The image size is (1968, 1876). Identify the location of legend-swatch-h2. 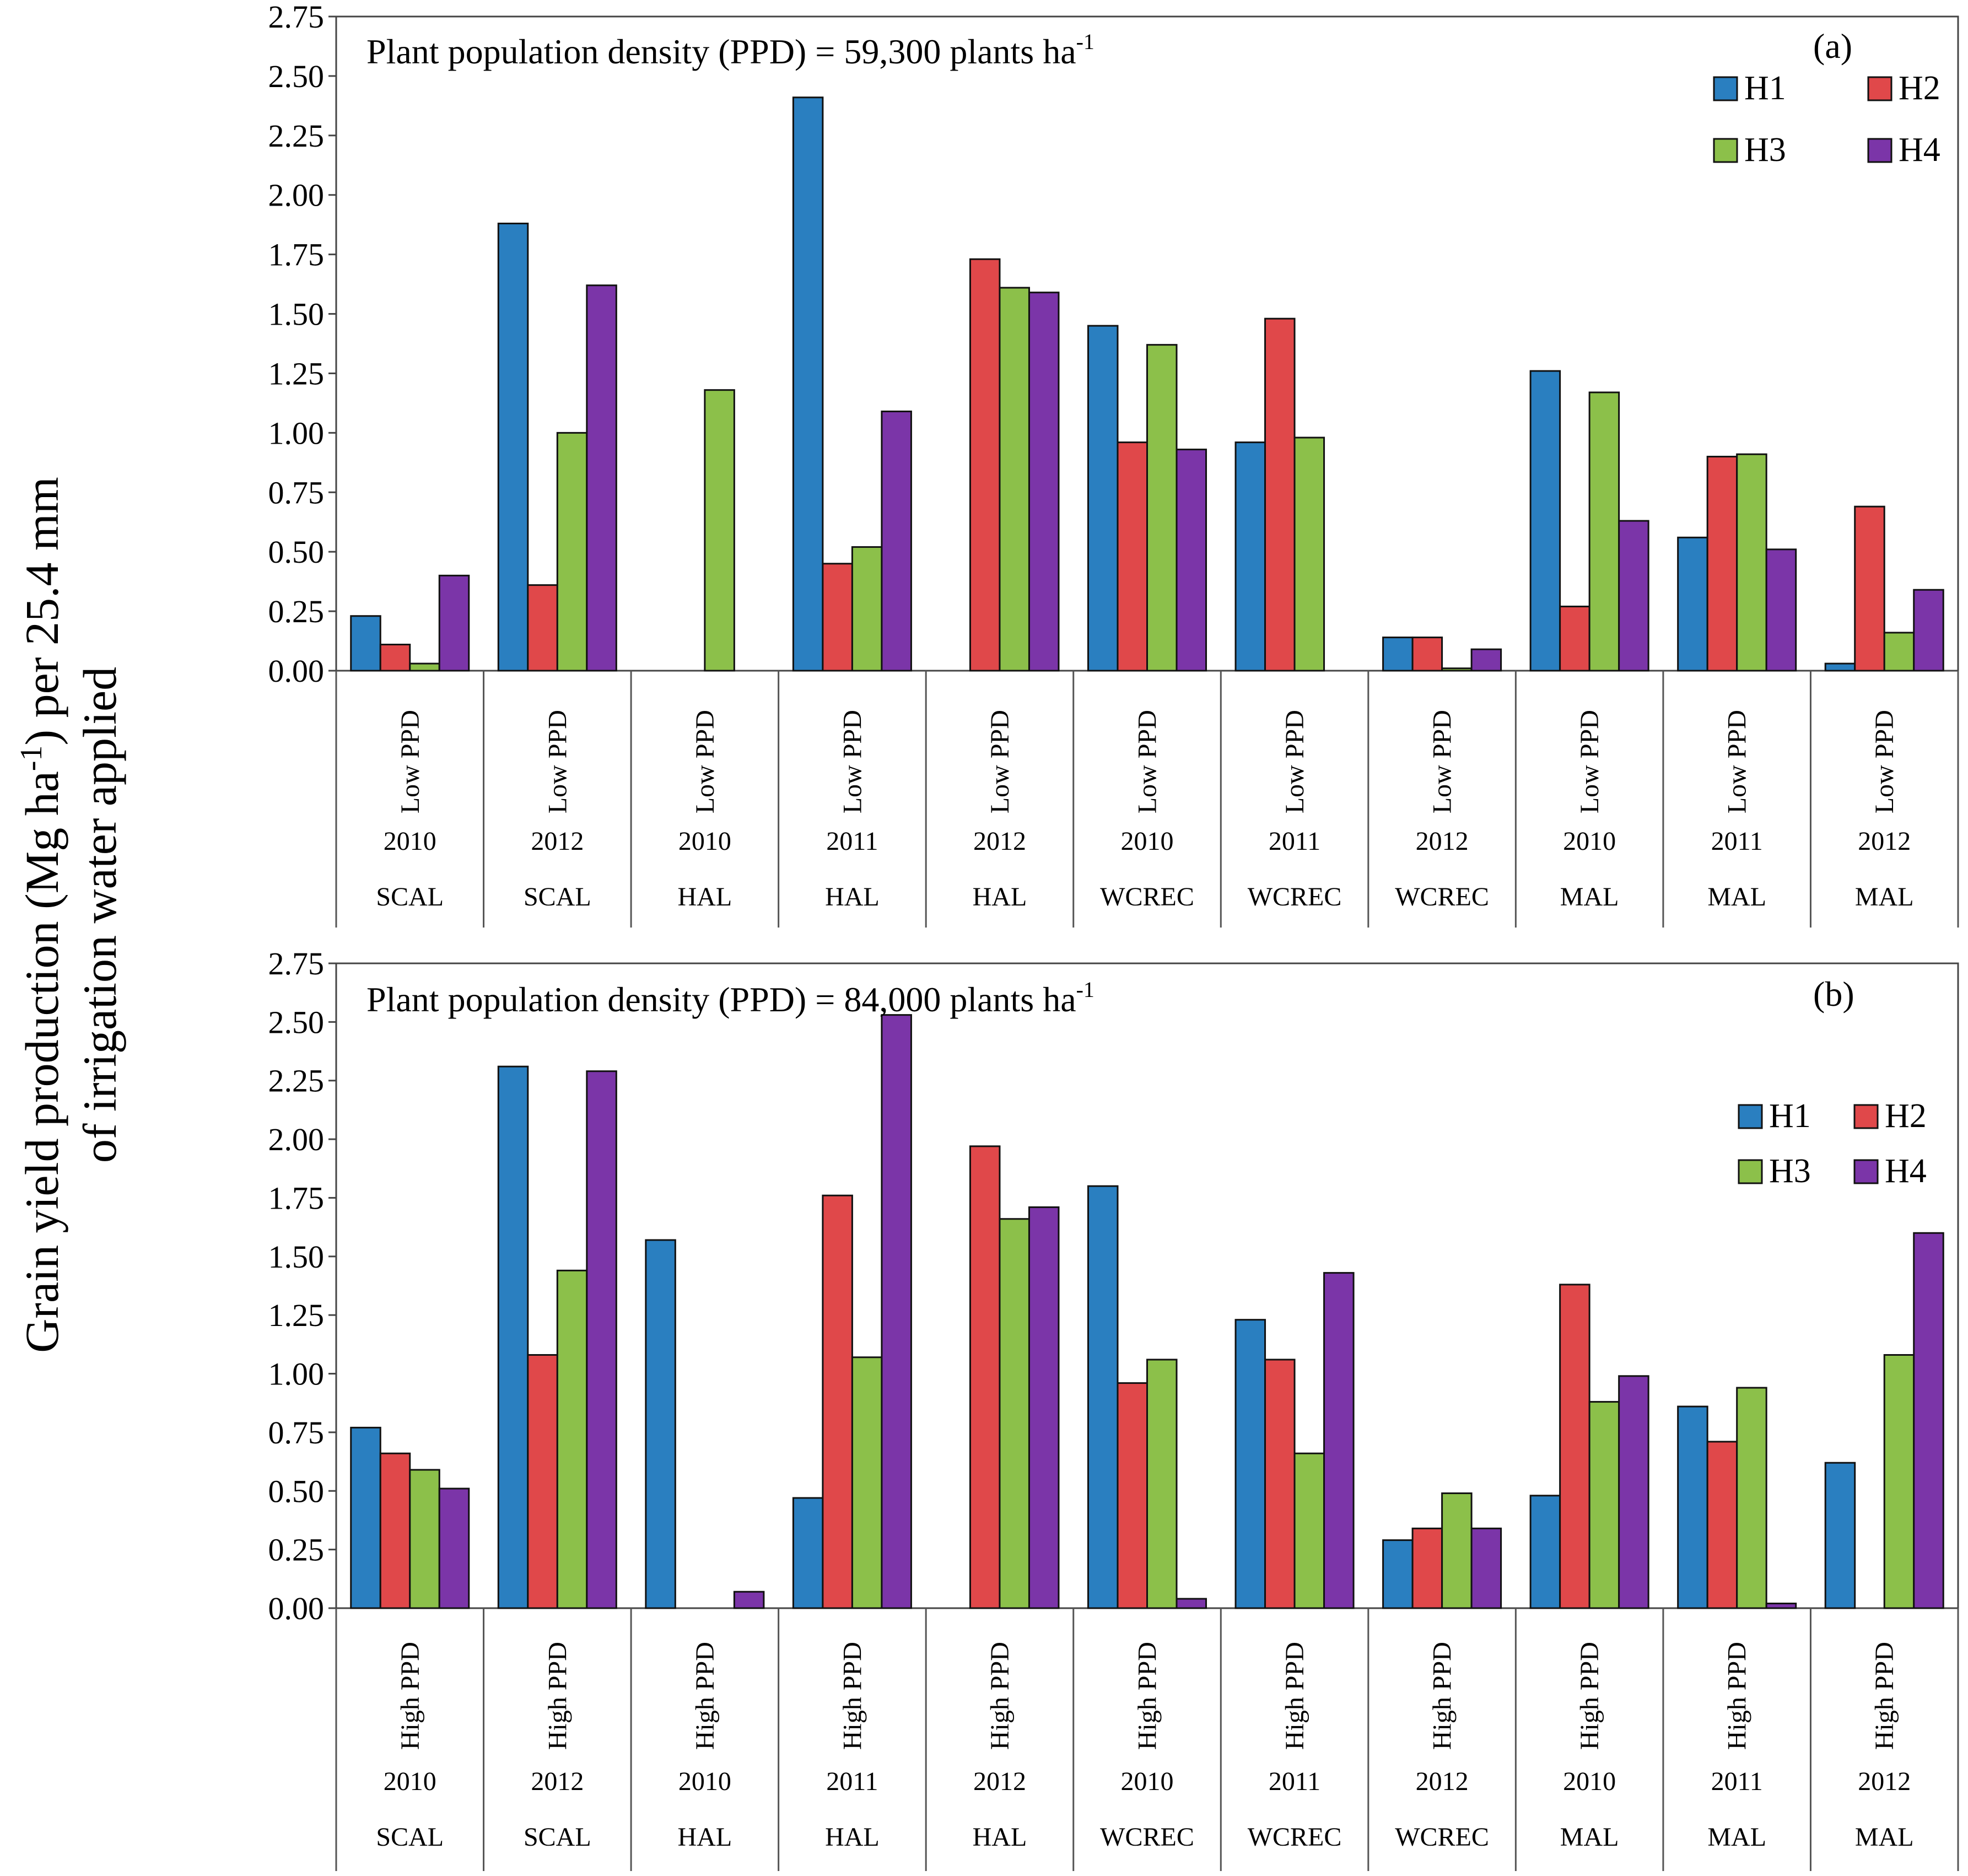
(1866, 1116).